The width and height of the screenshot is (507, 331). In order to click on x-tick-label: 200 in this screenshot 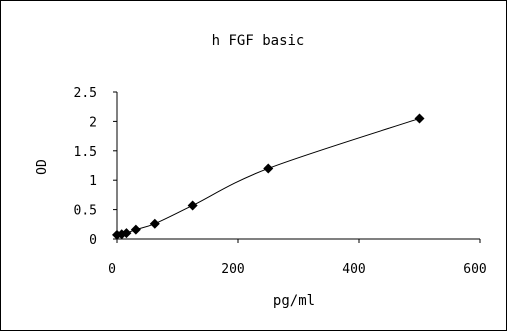, I will do `click(232, 269)`.